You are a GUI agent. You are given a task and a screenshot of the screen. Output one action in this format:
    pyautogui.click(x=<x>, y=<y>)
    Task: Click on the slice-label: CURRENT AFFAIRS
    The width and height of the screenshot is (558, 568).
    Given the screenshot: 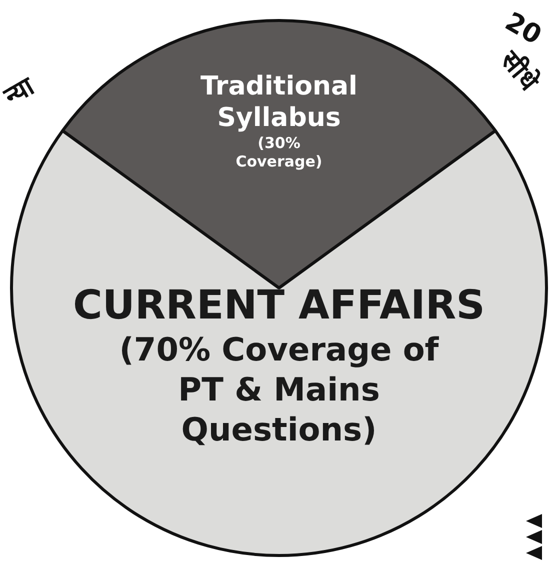 What is the action you would take?
    pyautogui.click(x=279, y=305)
    